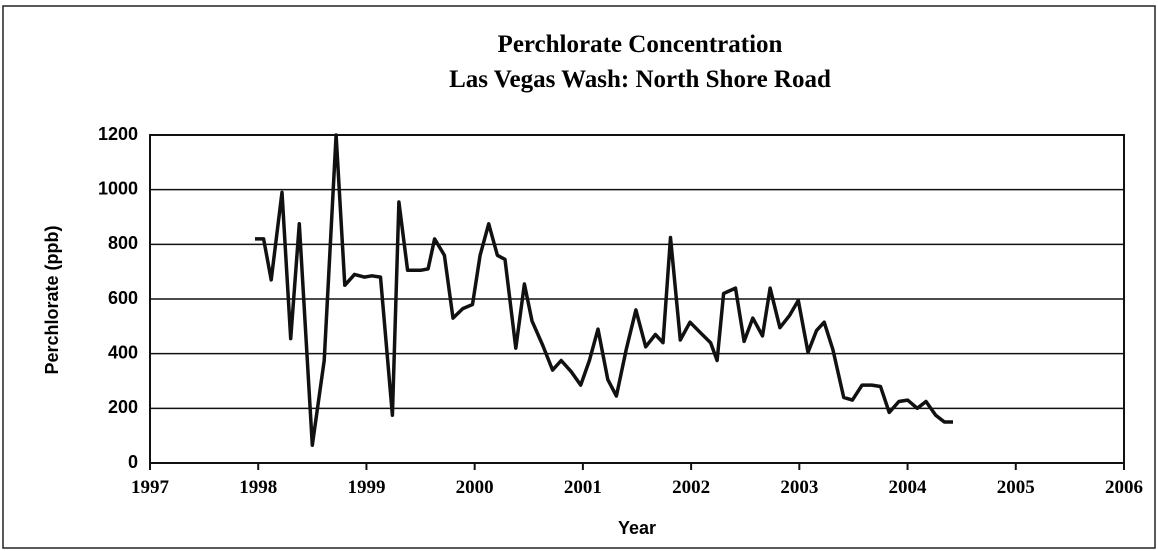  What do you see at coordinates (123, 352) in the screenshot?
I see `y-tick-label: 400` at bounding box center [123, 352].